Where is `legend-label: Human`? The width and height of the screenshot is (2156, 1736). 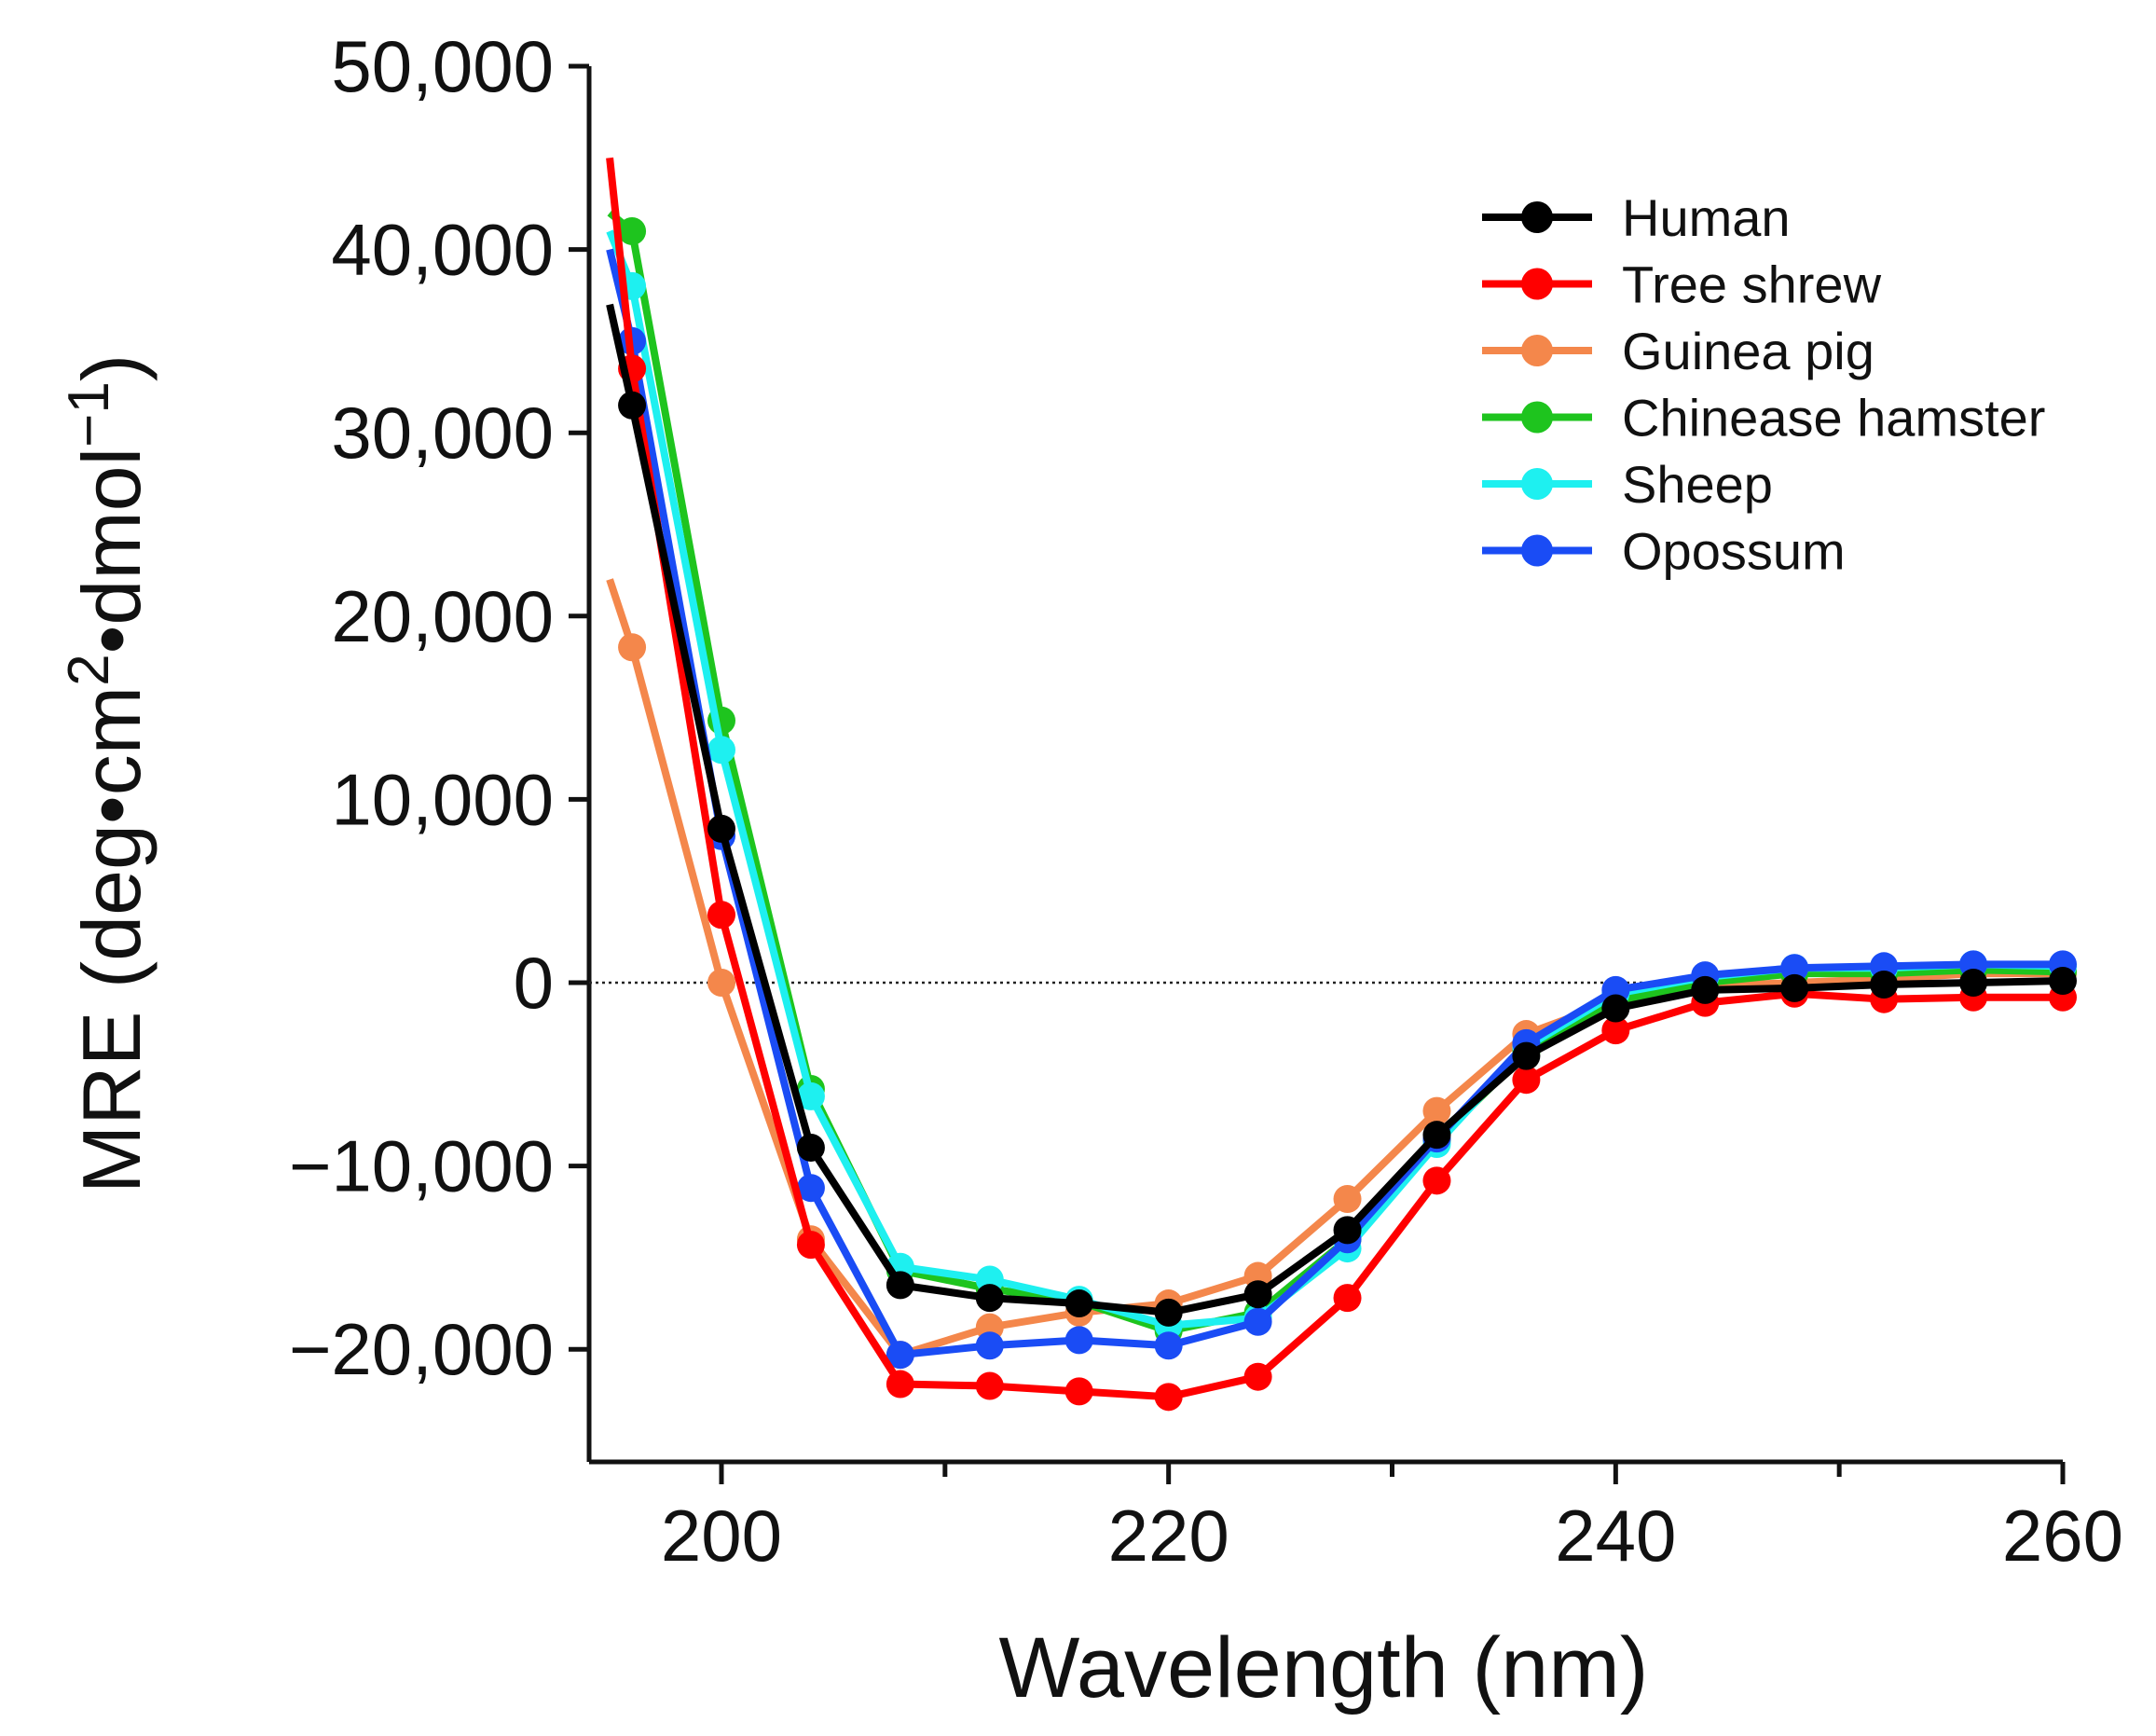
legend-label: Human is located at coordinates (1707, 217).